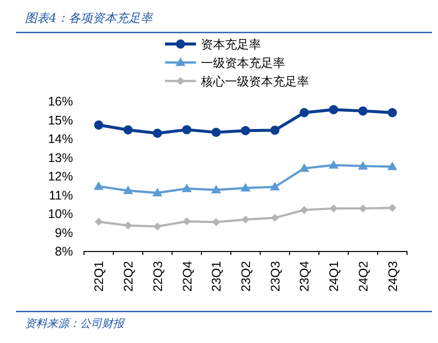 The image size is (438, 343). I want to click on legend-label: 核心一级资本充足率, so click(254, 81).